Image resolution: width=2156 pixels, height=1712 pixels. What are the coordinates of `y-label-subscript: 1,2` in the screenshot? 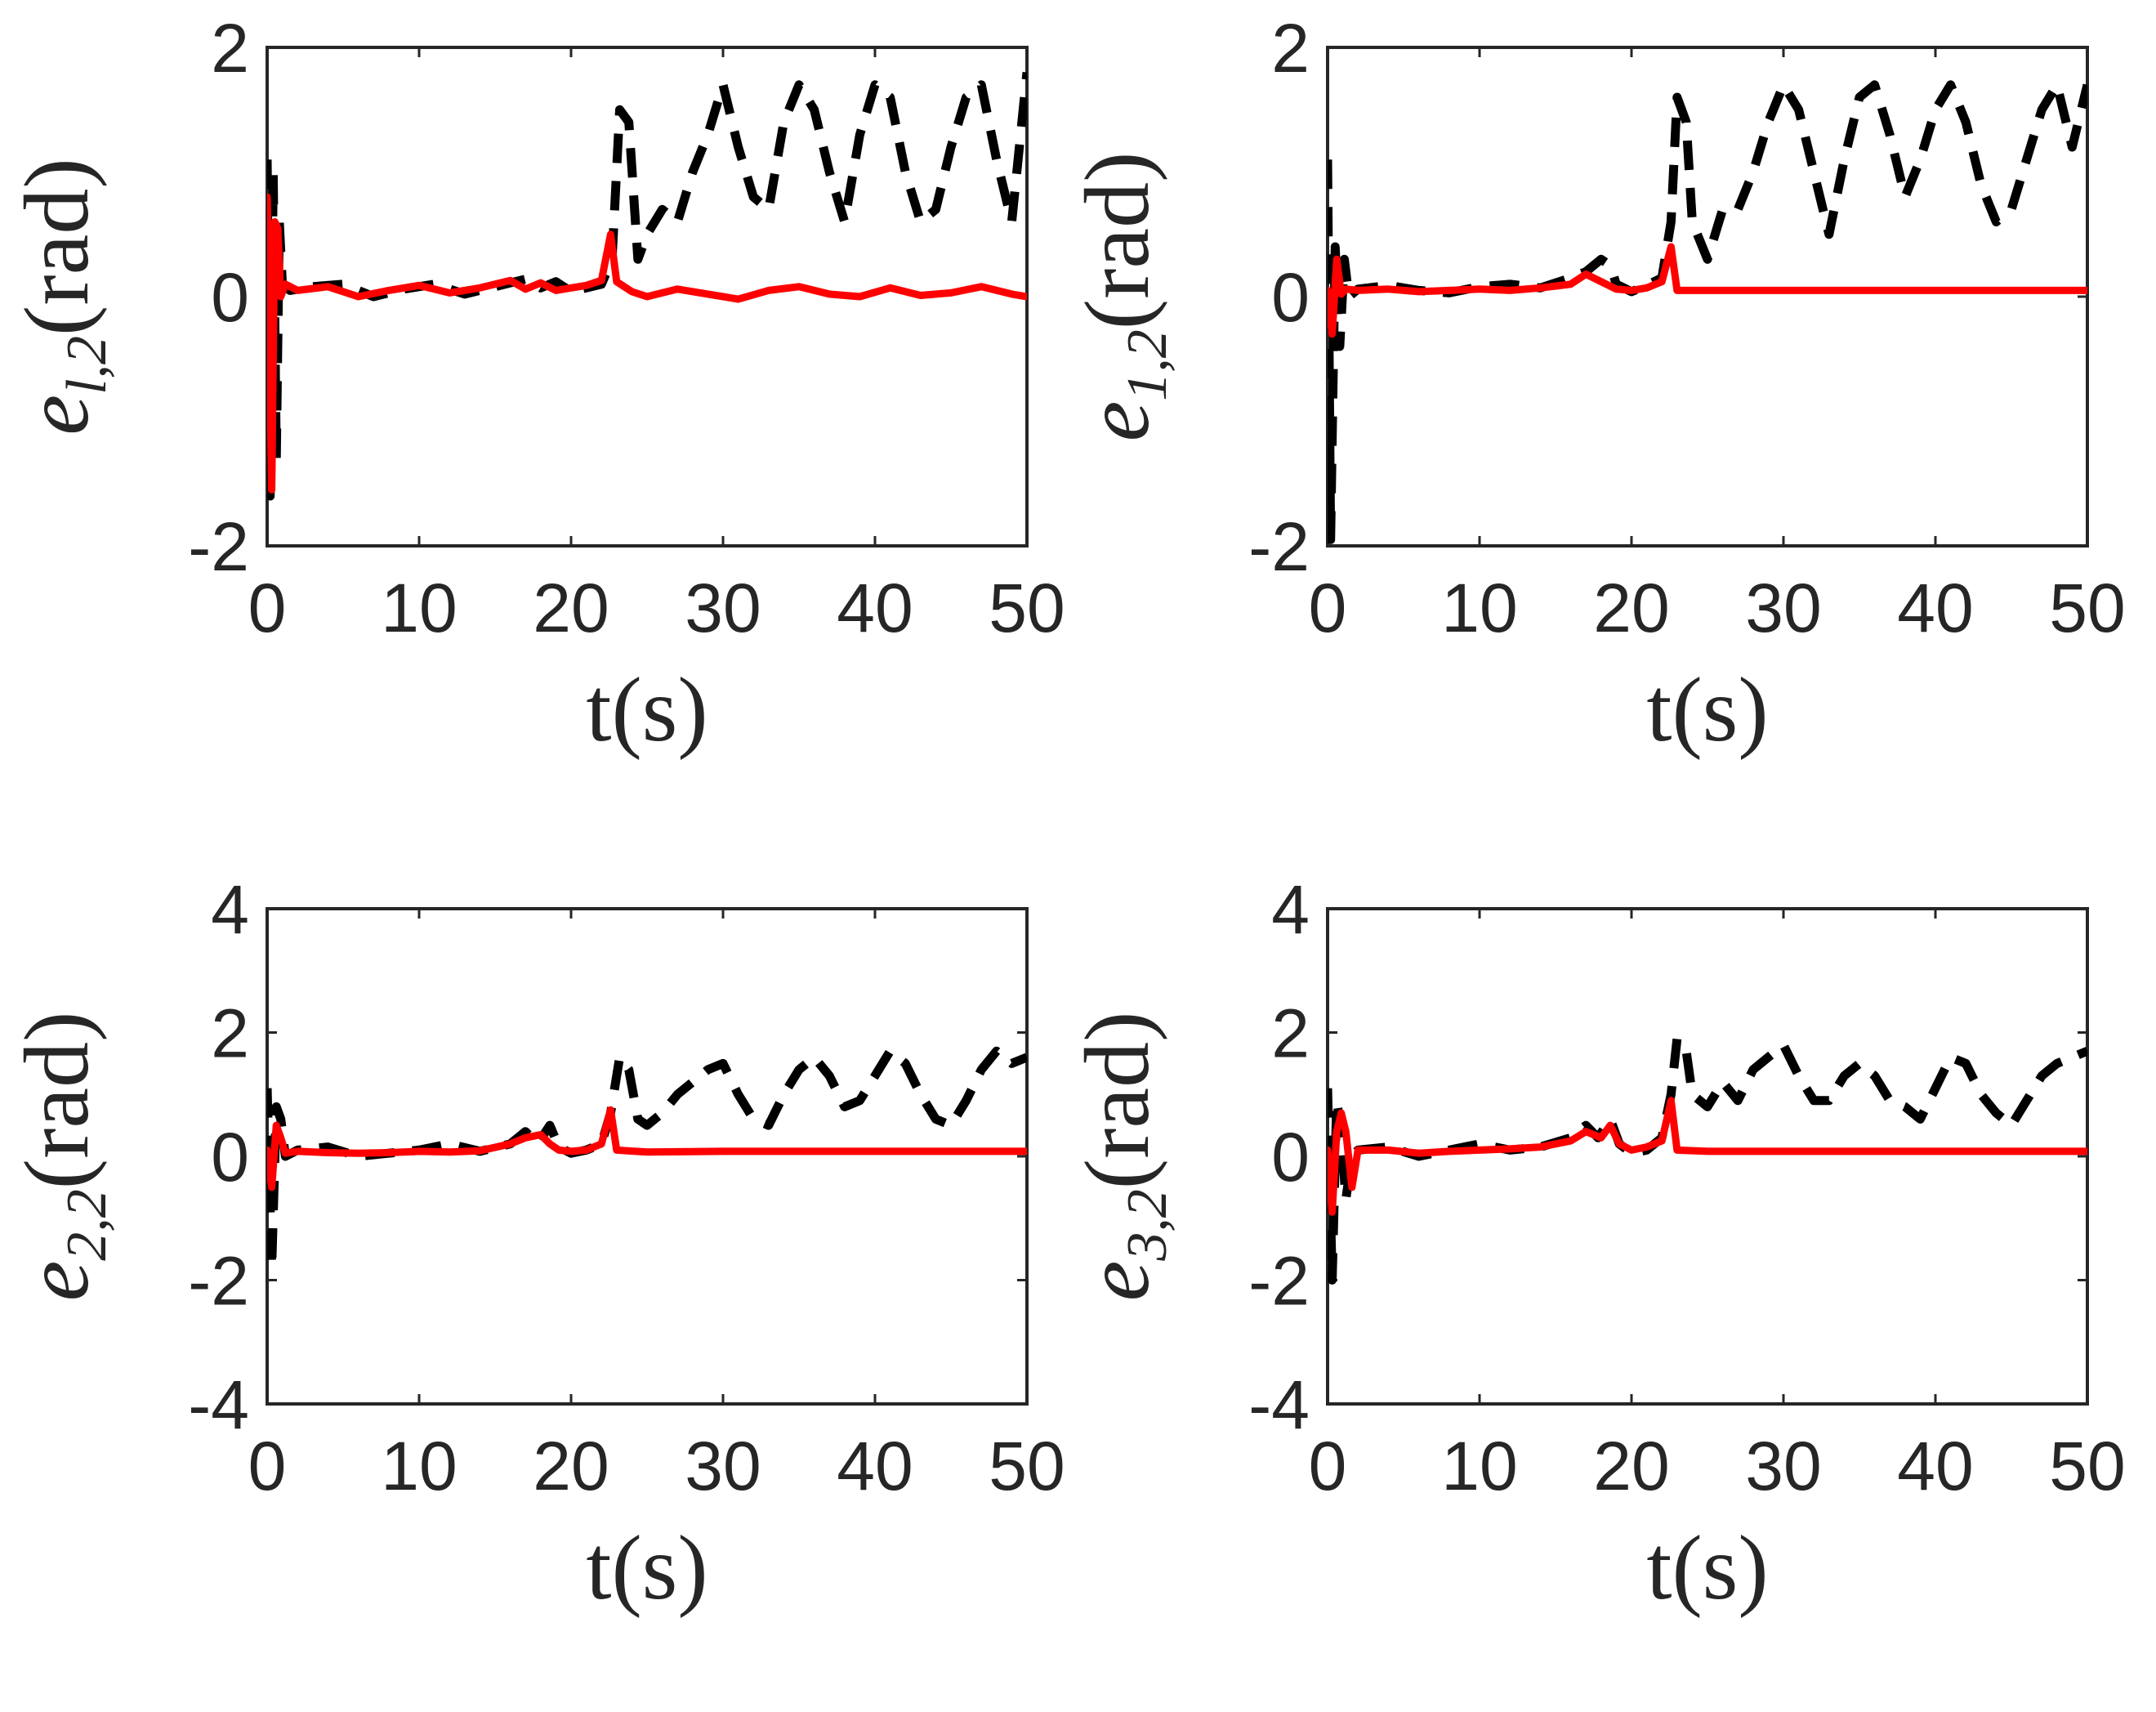 It's located at (1147, 365).